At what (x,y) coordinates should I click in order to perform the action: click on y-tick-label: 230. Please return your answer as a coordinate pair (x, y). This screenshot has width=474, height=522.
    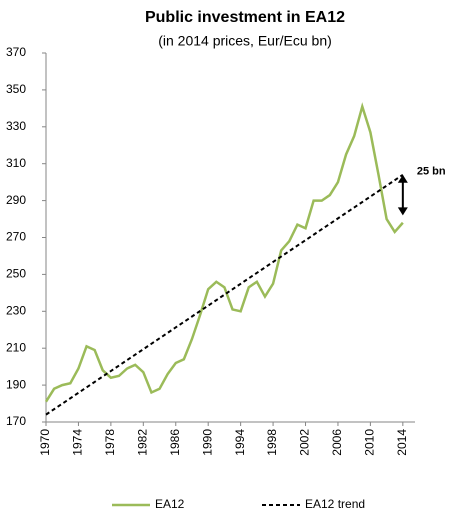
    Looking at the image, I should click on (16, 310).